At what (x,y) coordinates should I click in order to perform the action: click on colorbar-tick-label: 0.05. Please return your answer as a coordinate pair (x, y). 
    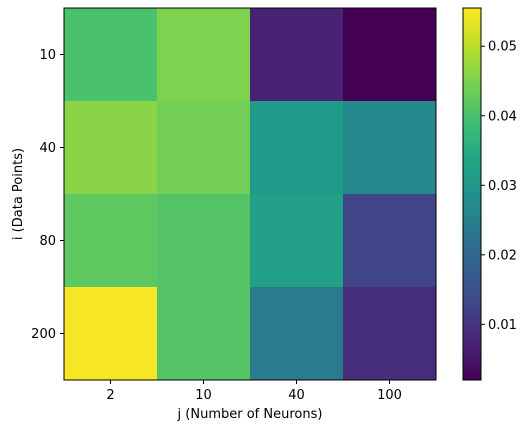
    Looking at the image, I should click on (502, 47).